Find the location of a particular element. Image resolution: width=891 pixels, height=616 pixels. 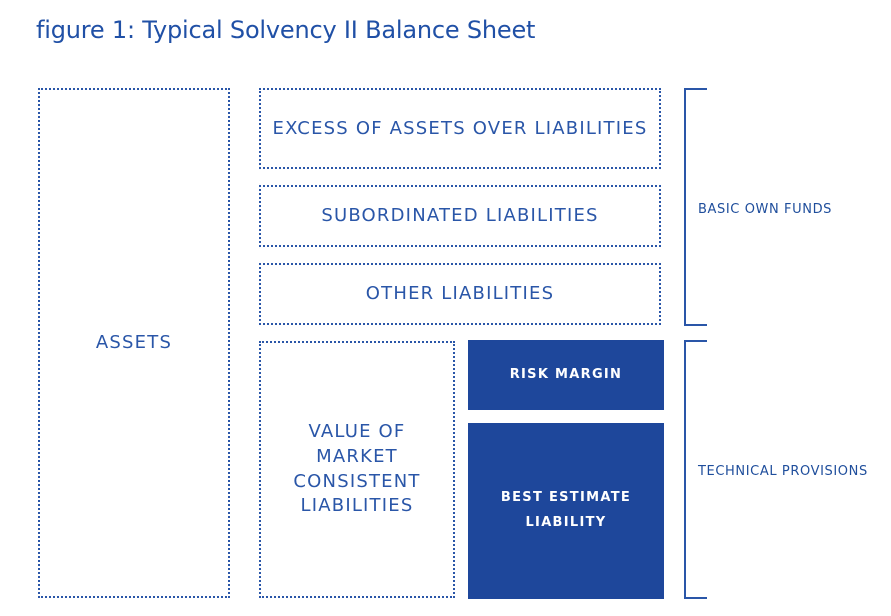

other-liabilities-box: OTHER LIABILITIES is located at coordinates (460, 294).